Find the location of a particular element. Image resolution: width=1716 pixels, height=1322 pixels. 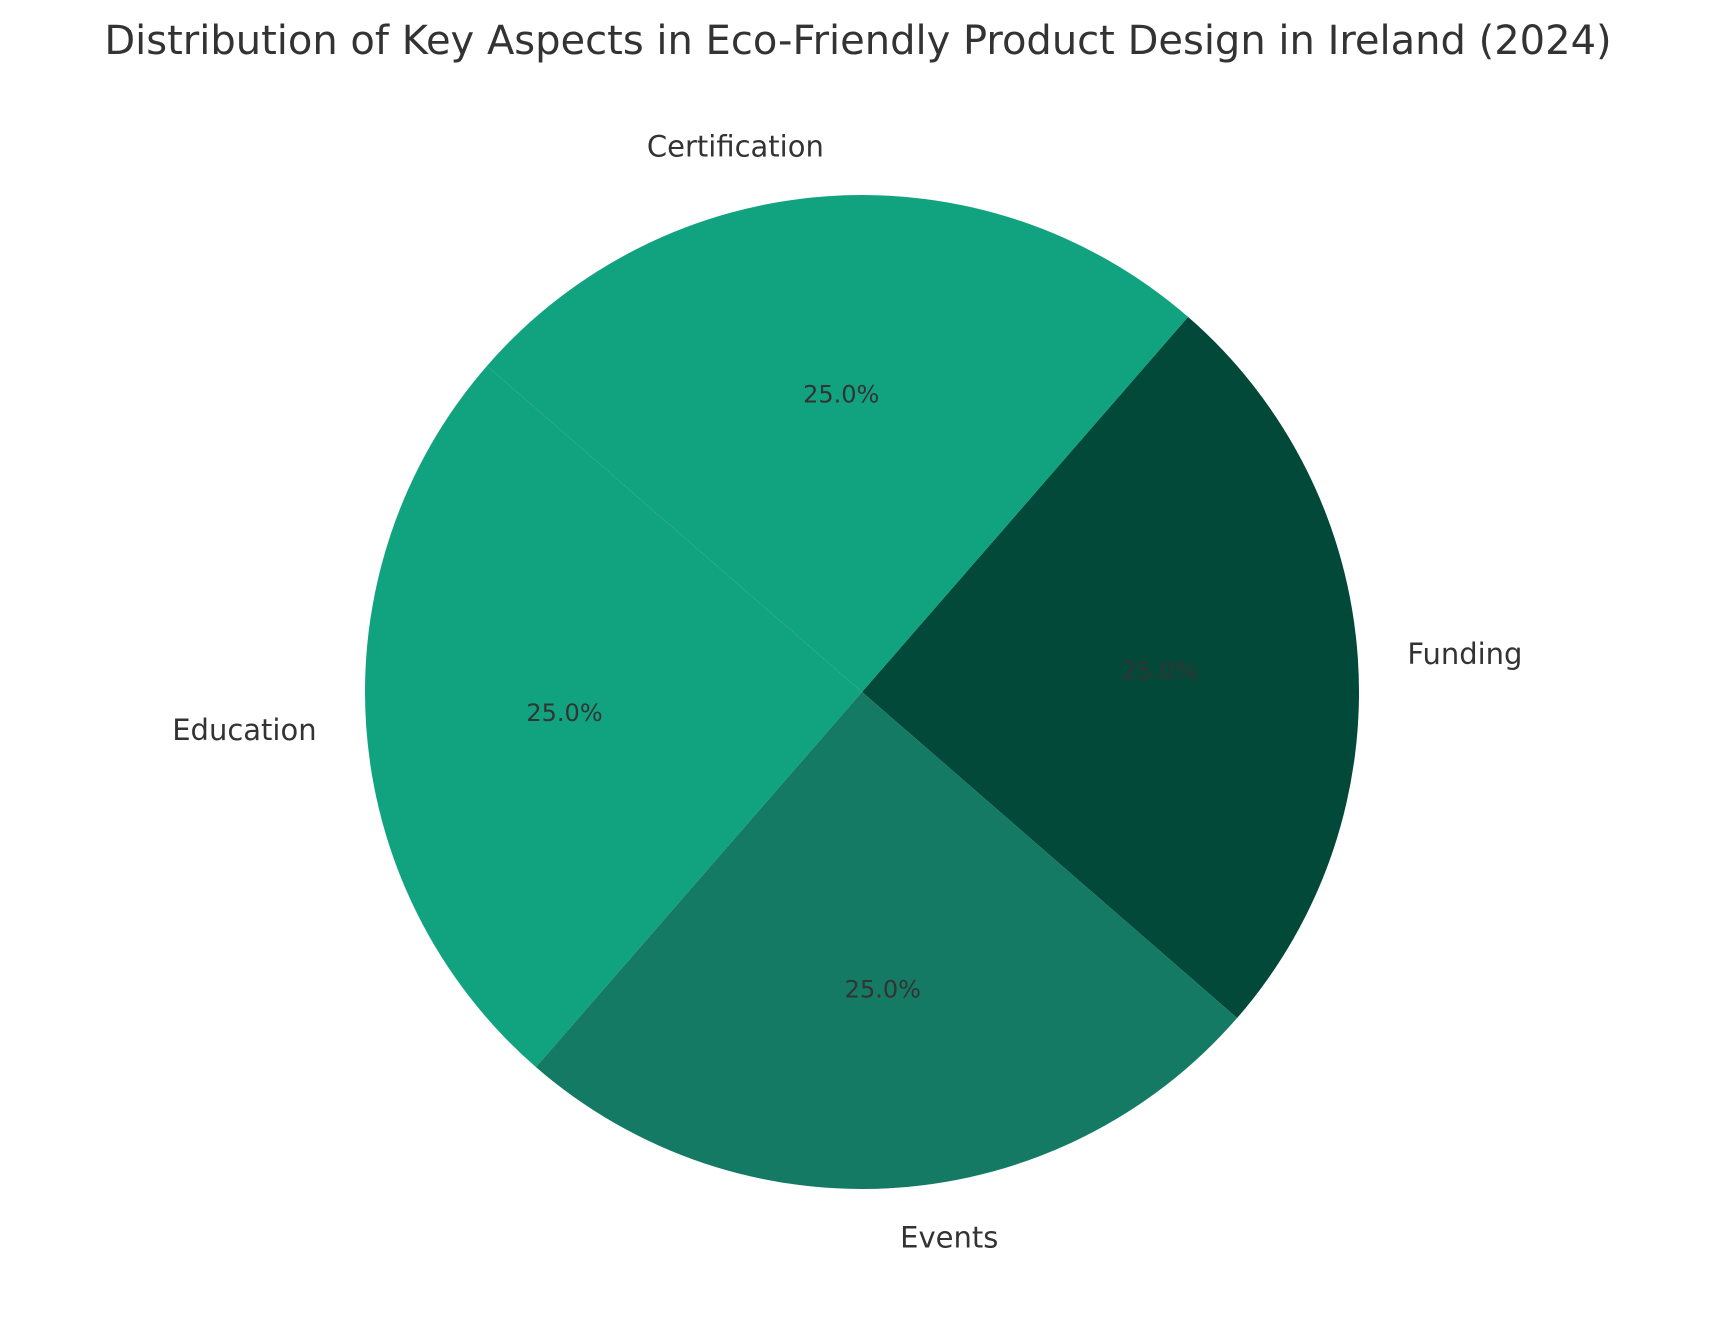

category-label-events: Events is located at coordinates (949, 1237).